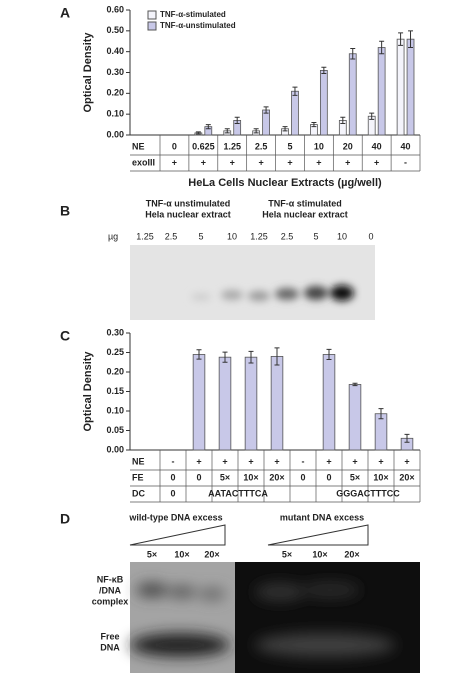 This screenshot has height=675, width=474. I want to click on table-cell: 5×, so click(355, 477).